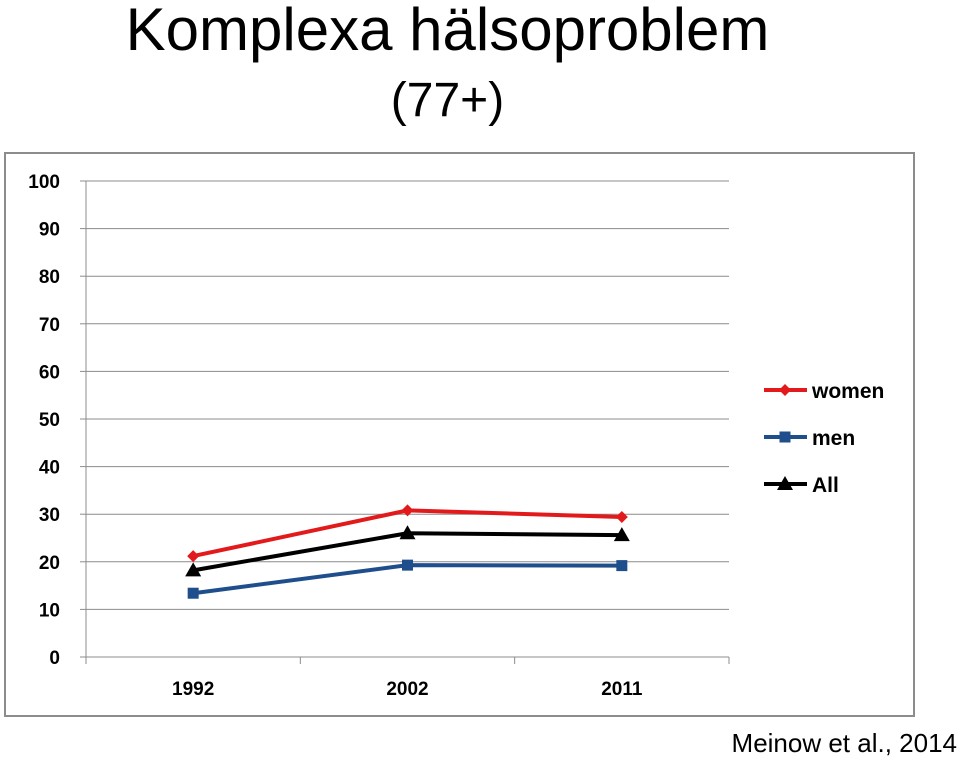  I want to click on x-tick-label: 2002, so click(407, 689).